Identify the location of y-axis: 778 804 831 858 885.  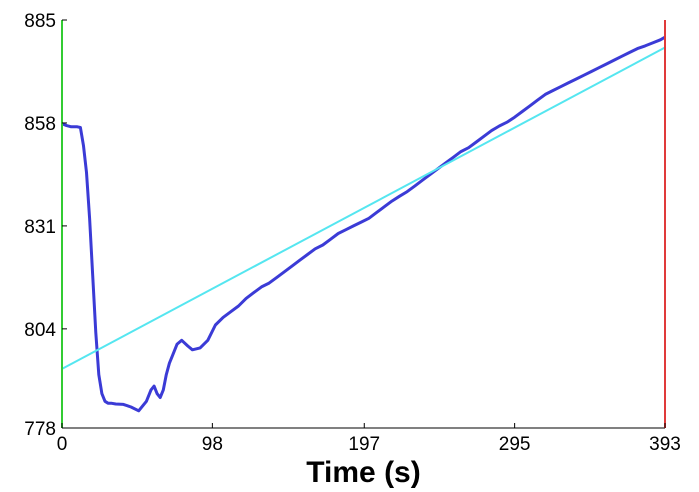
(45, 225).